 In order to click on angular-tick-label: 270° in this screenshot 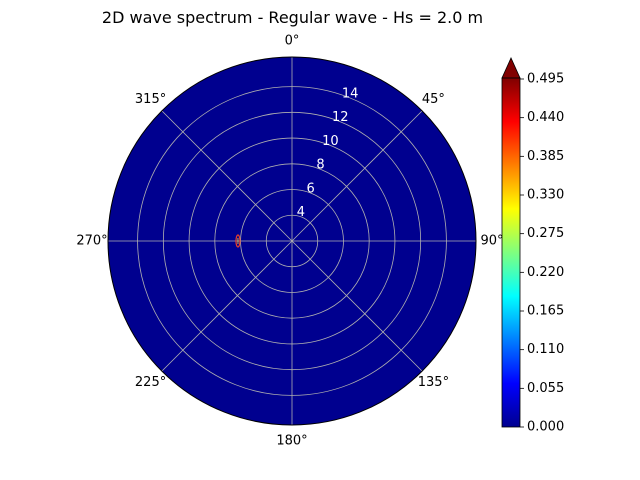, I will do `click(91, 241)`.